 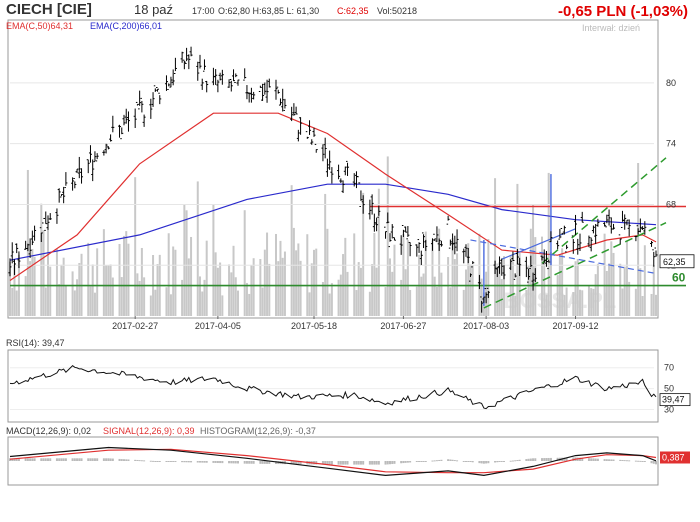 What do you see at coordinates (49, 9) in the screenshot?
I see `ticker-name: CIECH [CIE]` at bounding box center [49, 9].